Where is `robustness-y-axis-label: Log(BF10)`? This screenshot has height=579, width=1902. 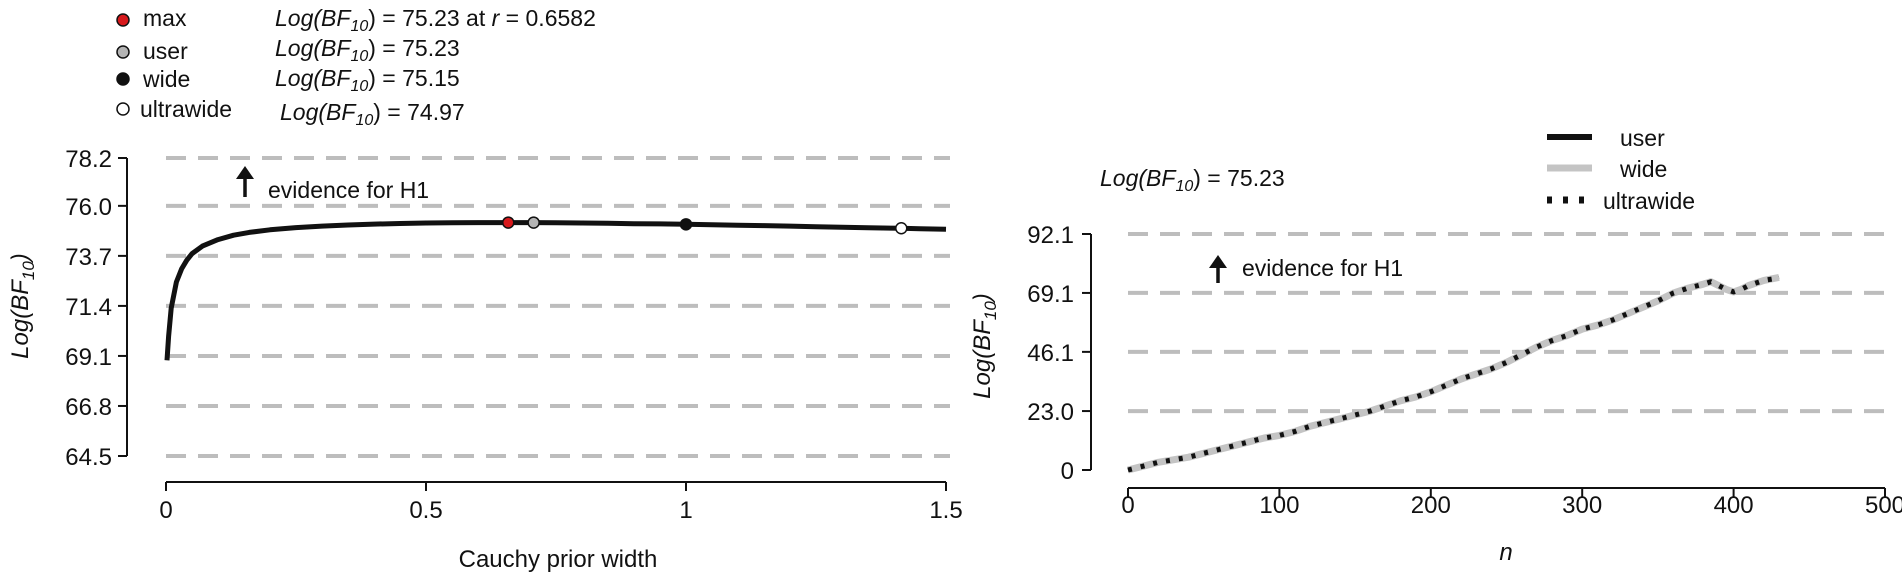 robustness-y-axis-label: Log(BF10) is located at coordinates (22, 306).